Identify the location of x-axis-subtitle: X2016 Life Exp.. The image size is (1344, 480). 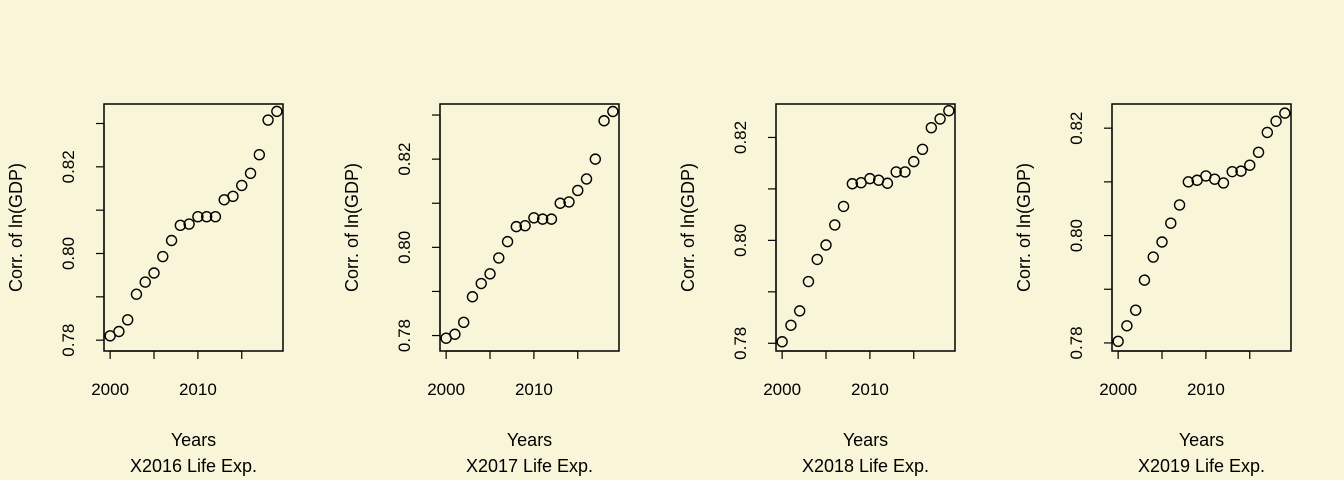
(193, 466).